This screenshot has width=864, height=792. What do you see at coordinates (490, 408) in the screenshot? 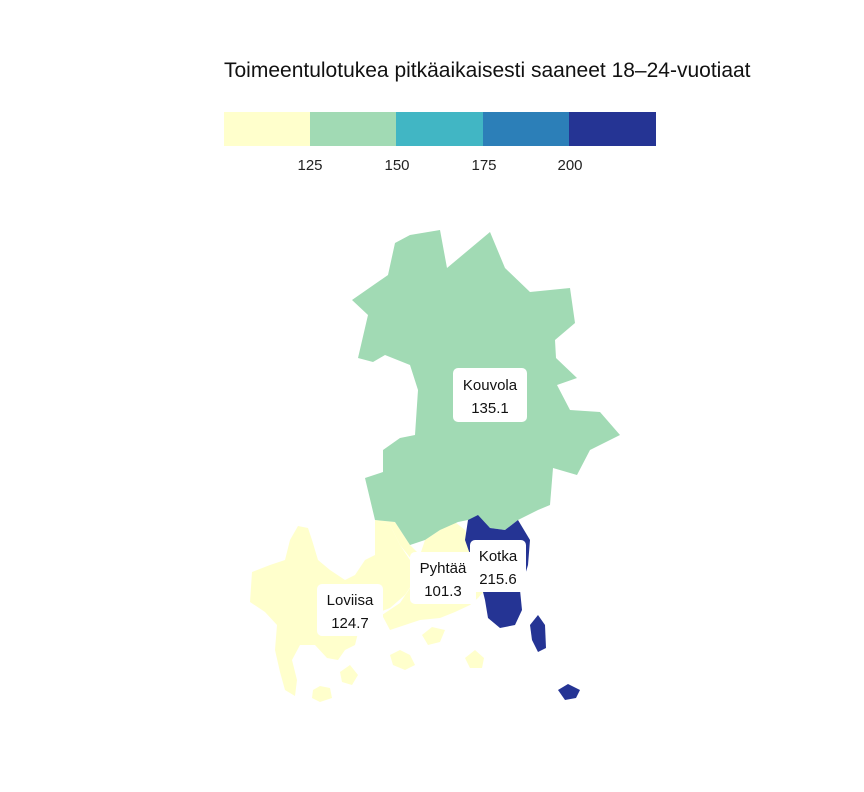
I see `region-value: 135.1` at bounding box center [490, 408].